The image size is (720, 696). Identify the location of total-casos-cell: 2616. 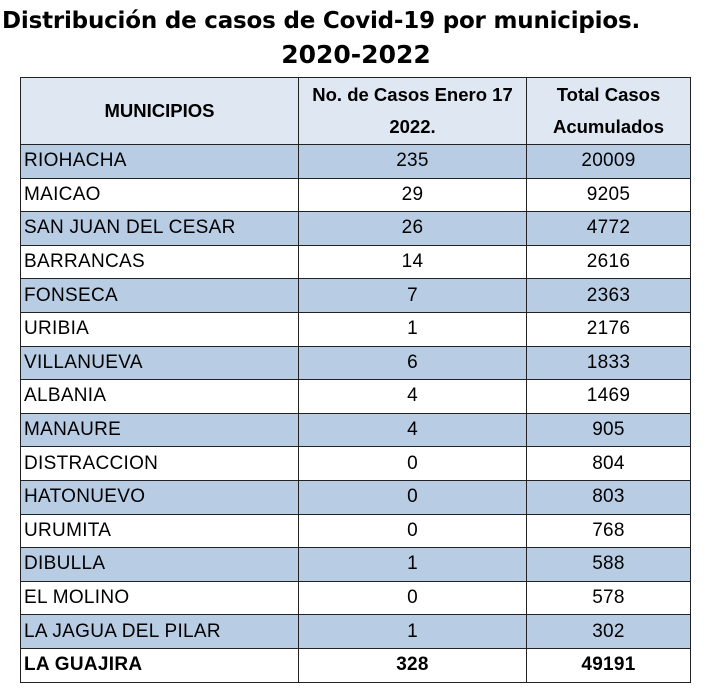
(608, 262).